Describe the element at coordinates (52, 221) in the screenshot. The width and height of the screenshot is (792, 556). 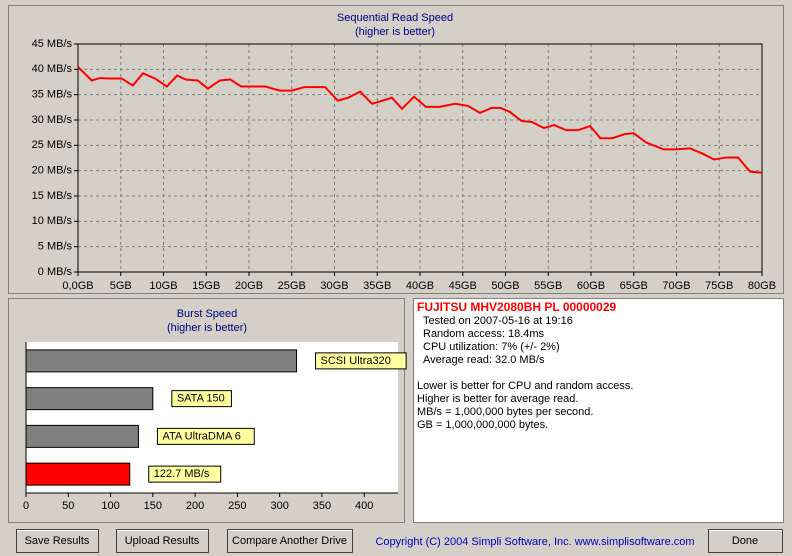
I see `y-tick-label: 10 MB/s` at that location.